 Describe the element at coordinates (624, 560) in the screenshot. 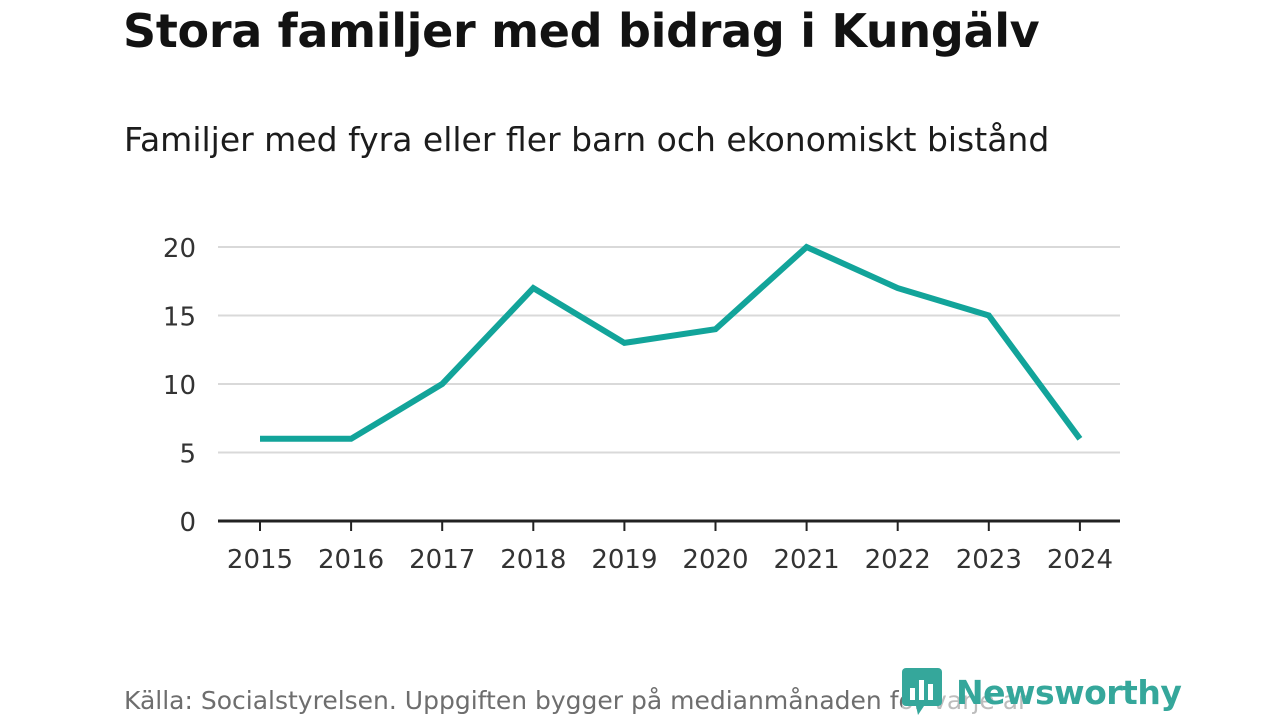

I see `x-tick-label: 2019` at that location.